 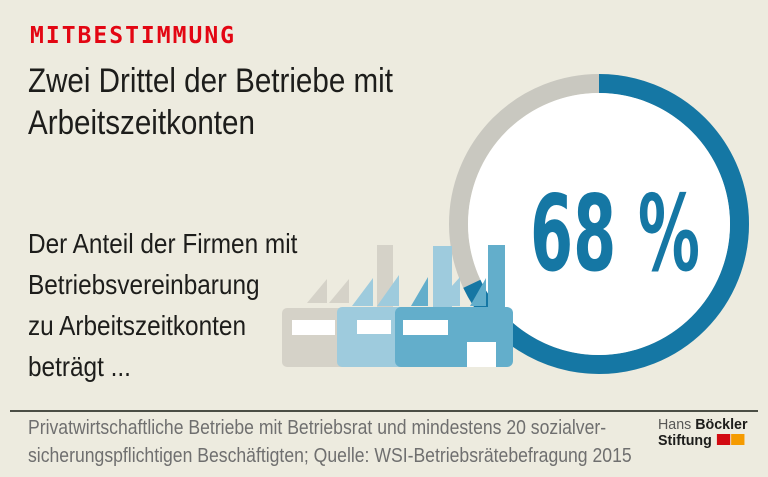 I want to click on factory-back, so click(x=337, y=306).